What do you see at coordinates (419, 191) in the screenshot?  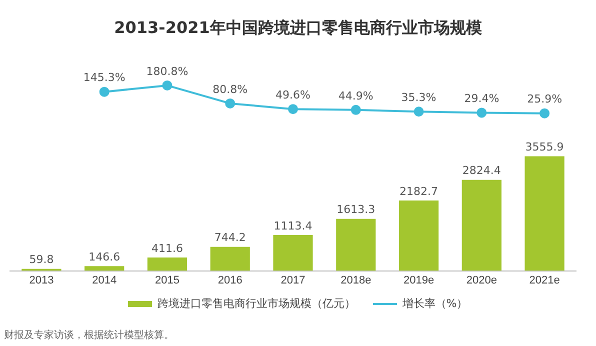 I see `data-label: 2182.7` at bounding box center [419, 191].